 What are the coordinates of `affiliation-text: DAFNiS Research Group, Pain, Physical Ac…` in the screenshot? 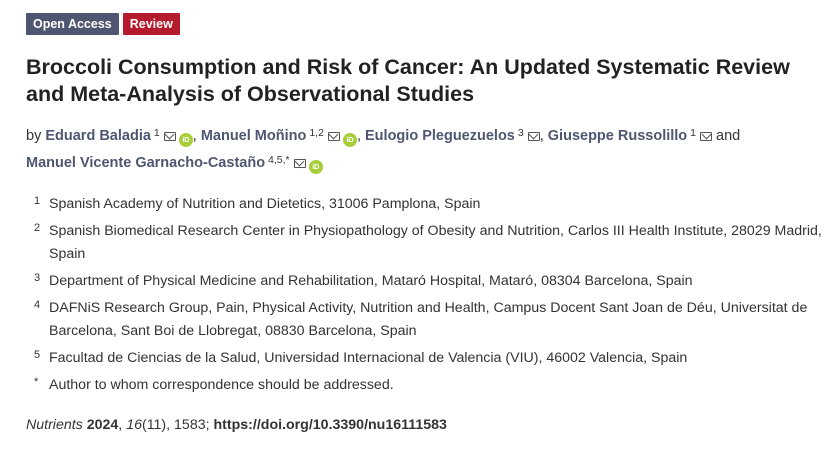 It's located at (428, 319).